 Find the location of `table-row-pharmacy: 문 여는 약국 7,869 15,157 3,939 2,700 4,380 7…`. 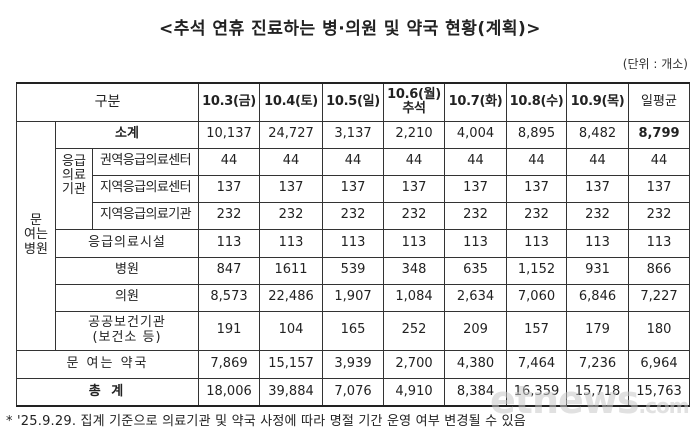

table-row-pharmacy: 문 여는 약국 7,869 15,157 3,939 2,700 4,380 7… is located at coordinates (353, 364).